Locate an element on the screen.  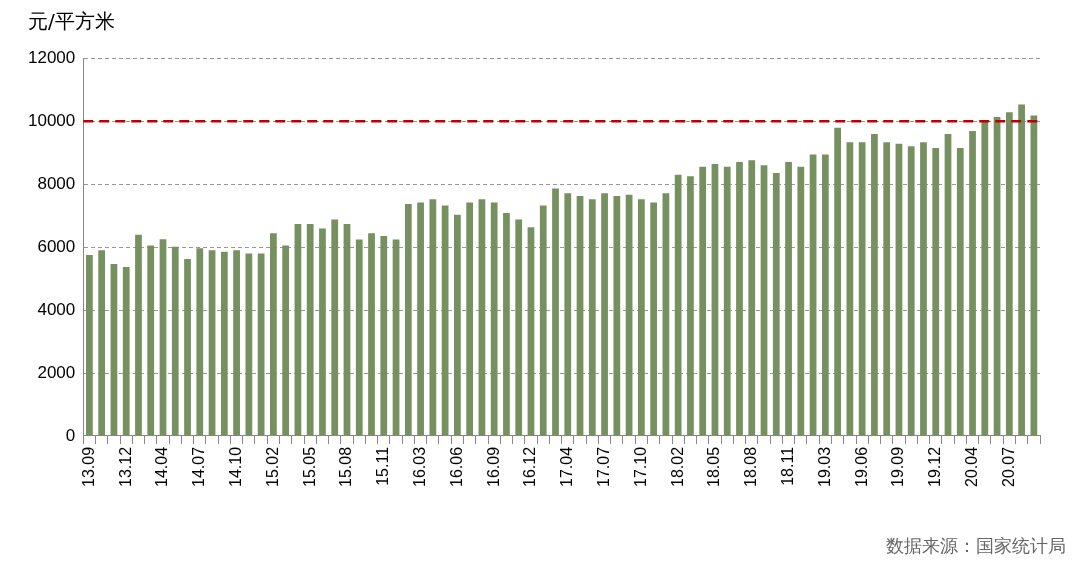
x-tick-label: 18.05 is located at coordinates (714, 467).